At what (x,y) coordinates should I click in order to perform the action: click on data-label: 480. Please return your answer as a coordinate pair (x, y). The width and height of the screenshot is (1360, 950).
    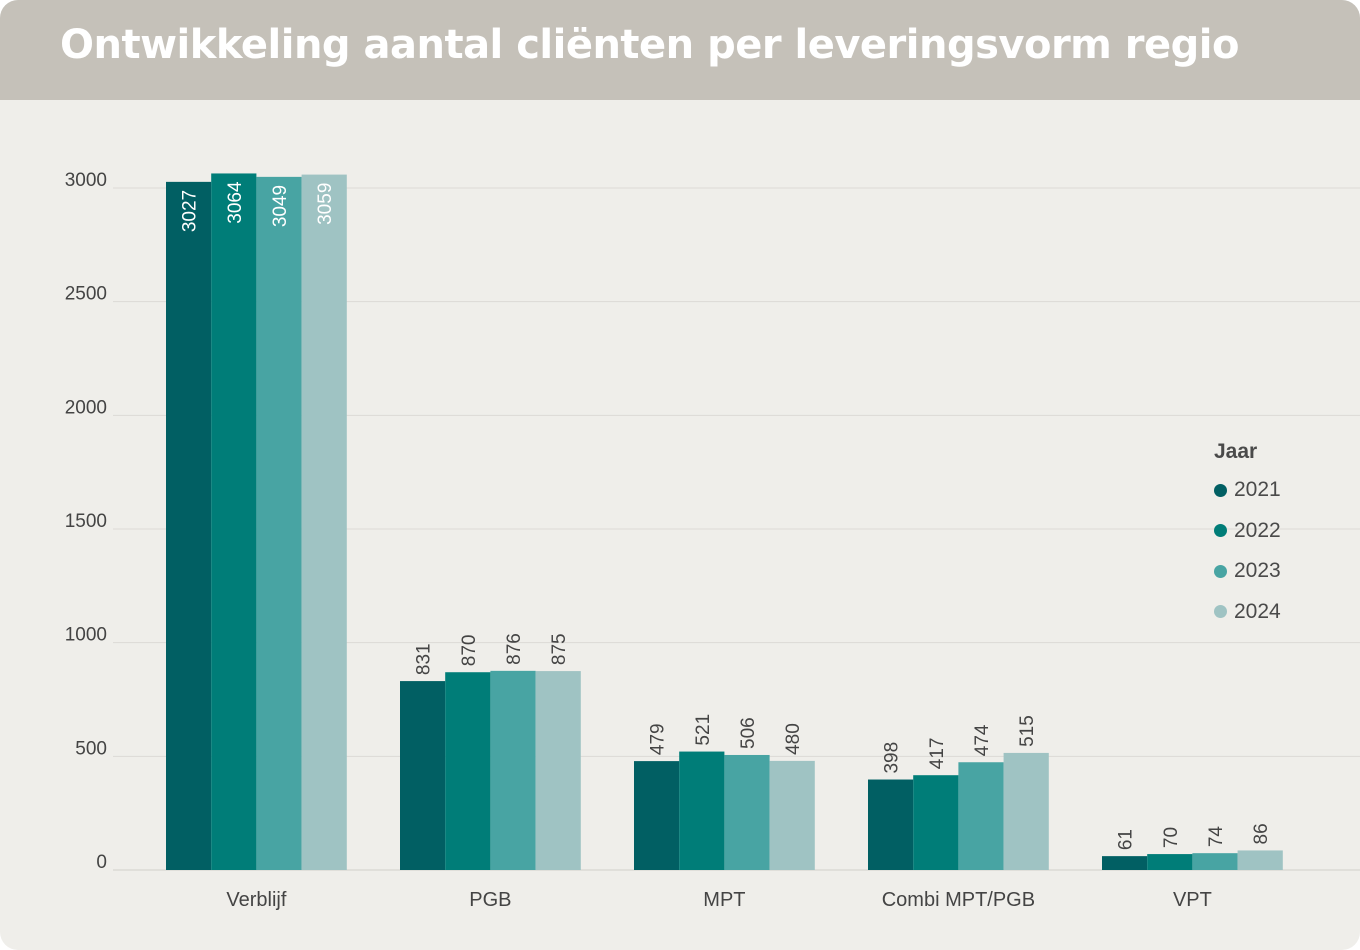
    Looking at the image, I should click on (793, 739).